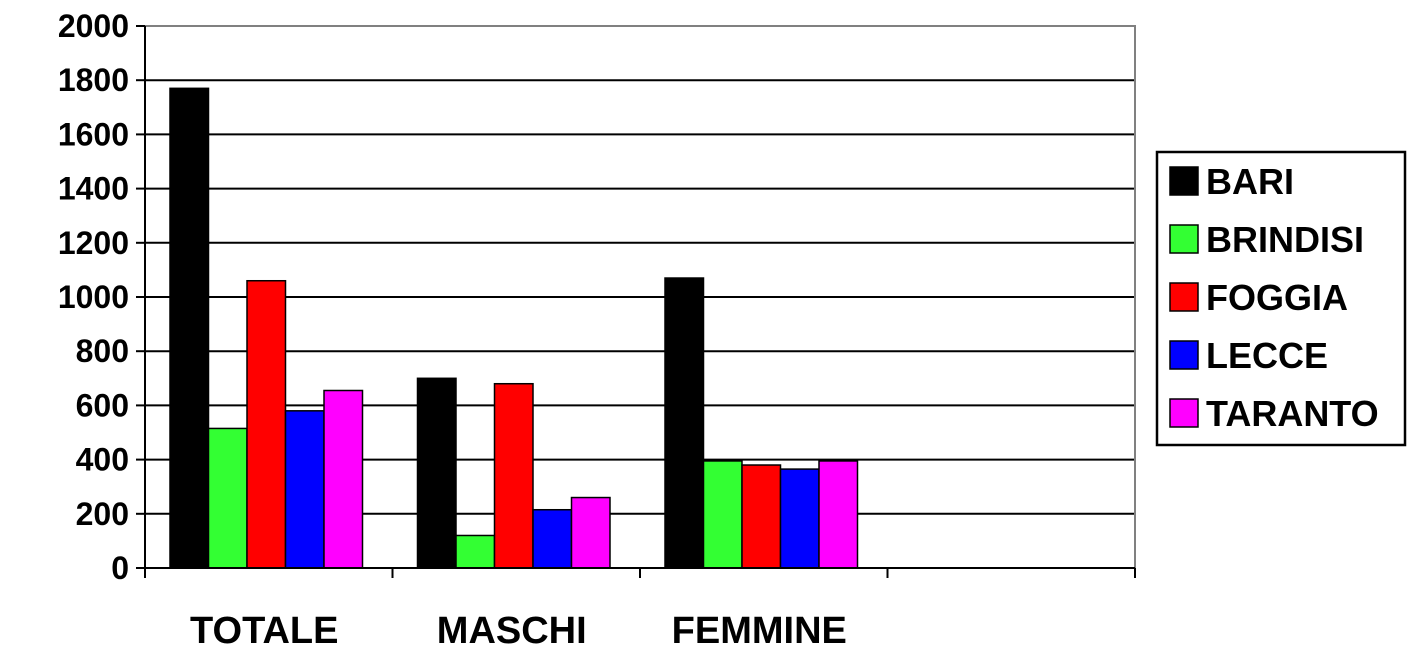 The width and height of the screenshot is (1410, 648). Describe the element at coordinates (1267, 355) in the screenshot. I see `legend-label-lecce: LECCE` at that location.